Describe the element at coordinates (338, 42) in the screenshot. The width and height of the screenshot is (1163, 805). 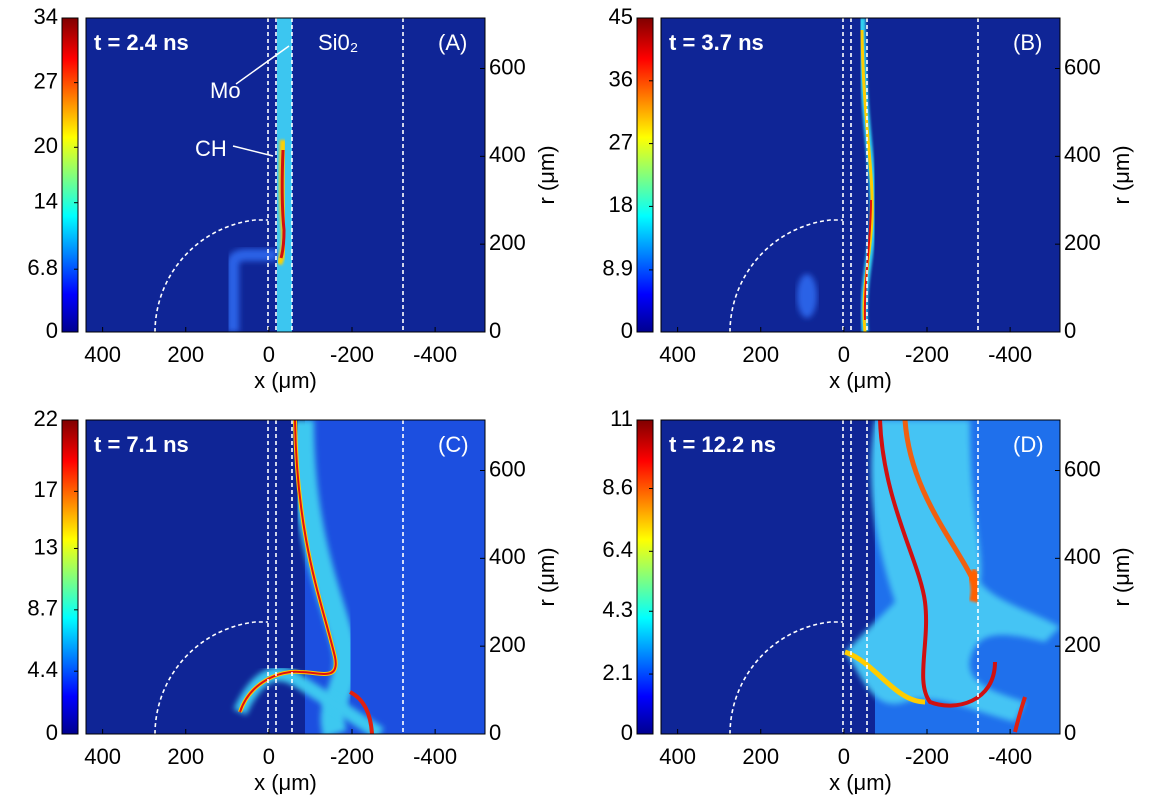
I see `region-label: Si0₂` at that location.